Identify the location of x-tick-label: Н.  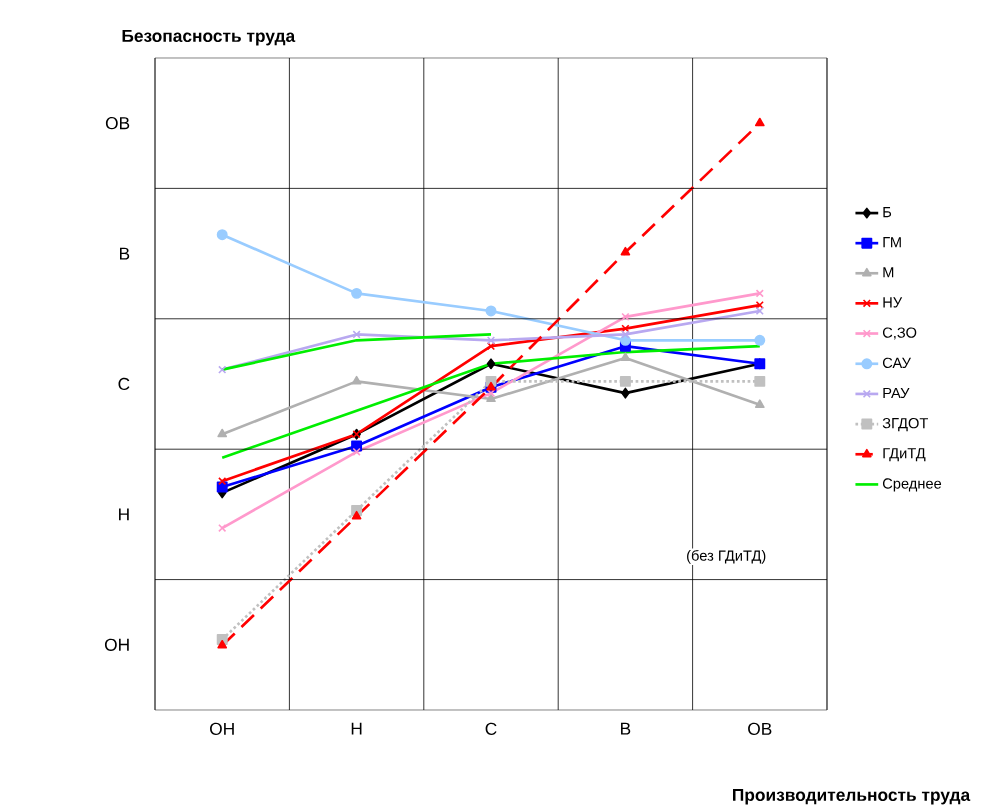
(356, 728).